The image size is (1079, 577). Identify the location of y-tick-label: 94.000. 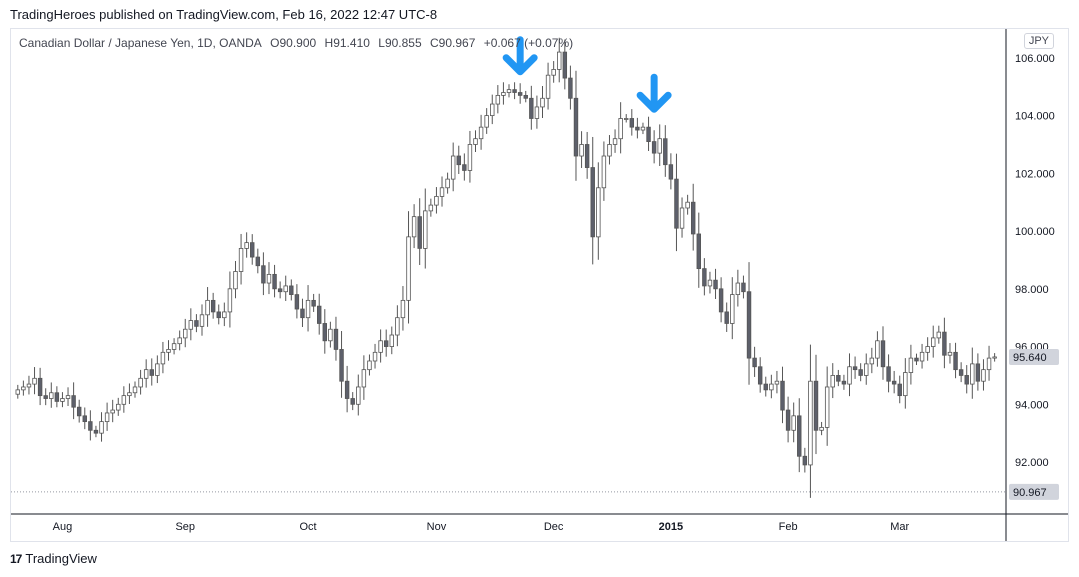
(1032, 405).